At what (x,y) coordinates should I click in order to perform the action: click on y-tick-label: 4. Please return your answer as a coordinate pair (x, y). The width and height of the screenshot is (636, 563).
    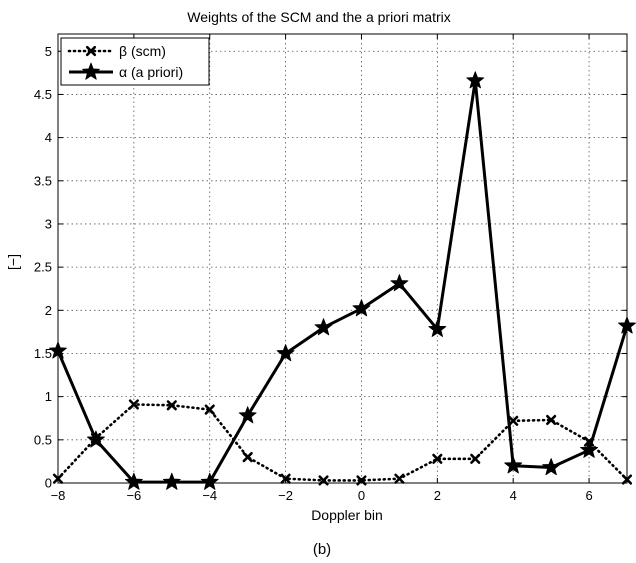
    Looking at the image, I should click on (48, 137).